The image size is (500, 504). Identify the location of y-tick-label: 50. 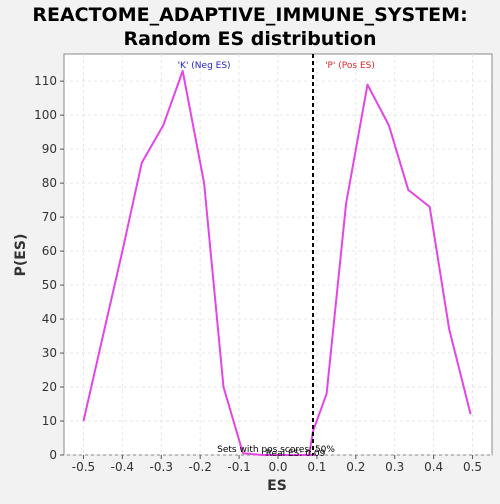
(49, 285).